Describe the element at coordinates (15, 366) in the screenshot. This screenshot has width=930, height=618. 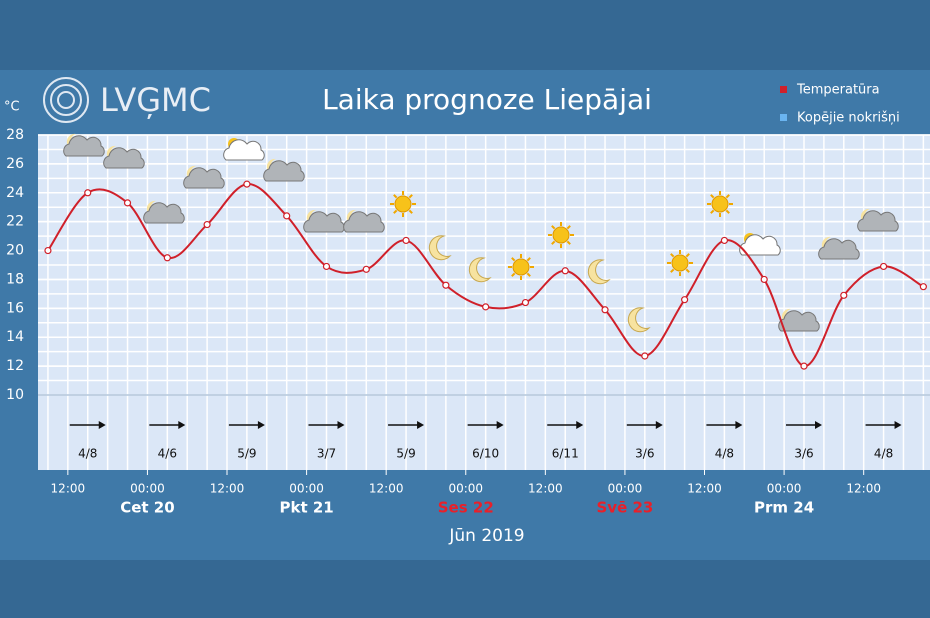
I see `y-tick-label: 12` at that location.